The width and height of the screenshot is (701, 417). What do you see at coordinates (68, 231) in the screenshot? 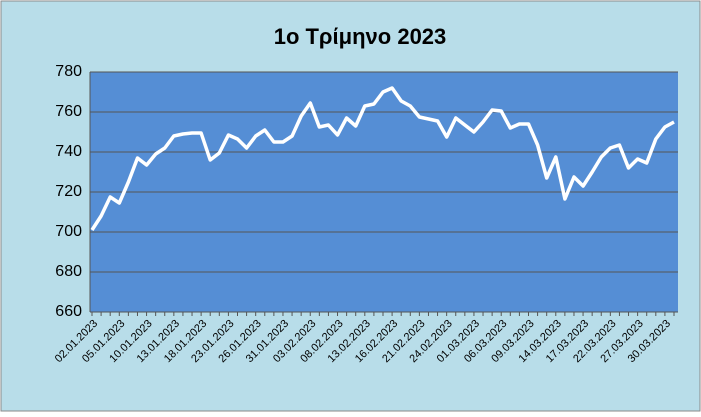
I see `y-tick-label: 700` at bounding box center [68, 231].